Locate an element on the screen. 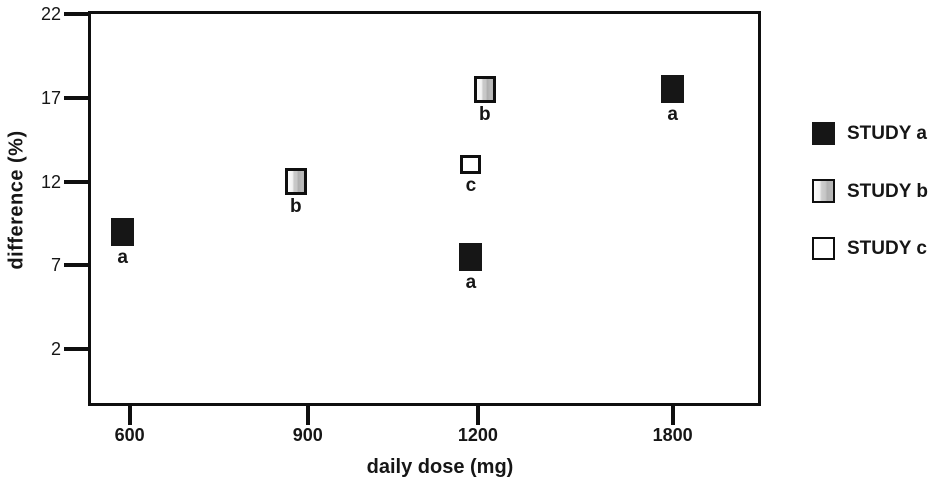 This screenshot has width=939, height=492. legend-entry-b: STUDY b is located at coordinates (870, 191).